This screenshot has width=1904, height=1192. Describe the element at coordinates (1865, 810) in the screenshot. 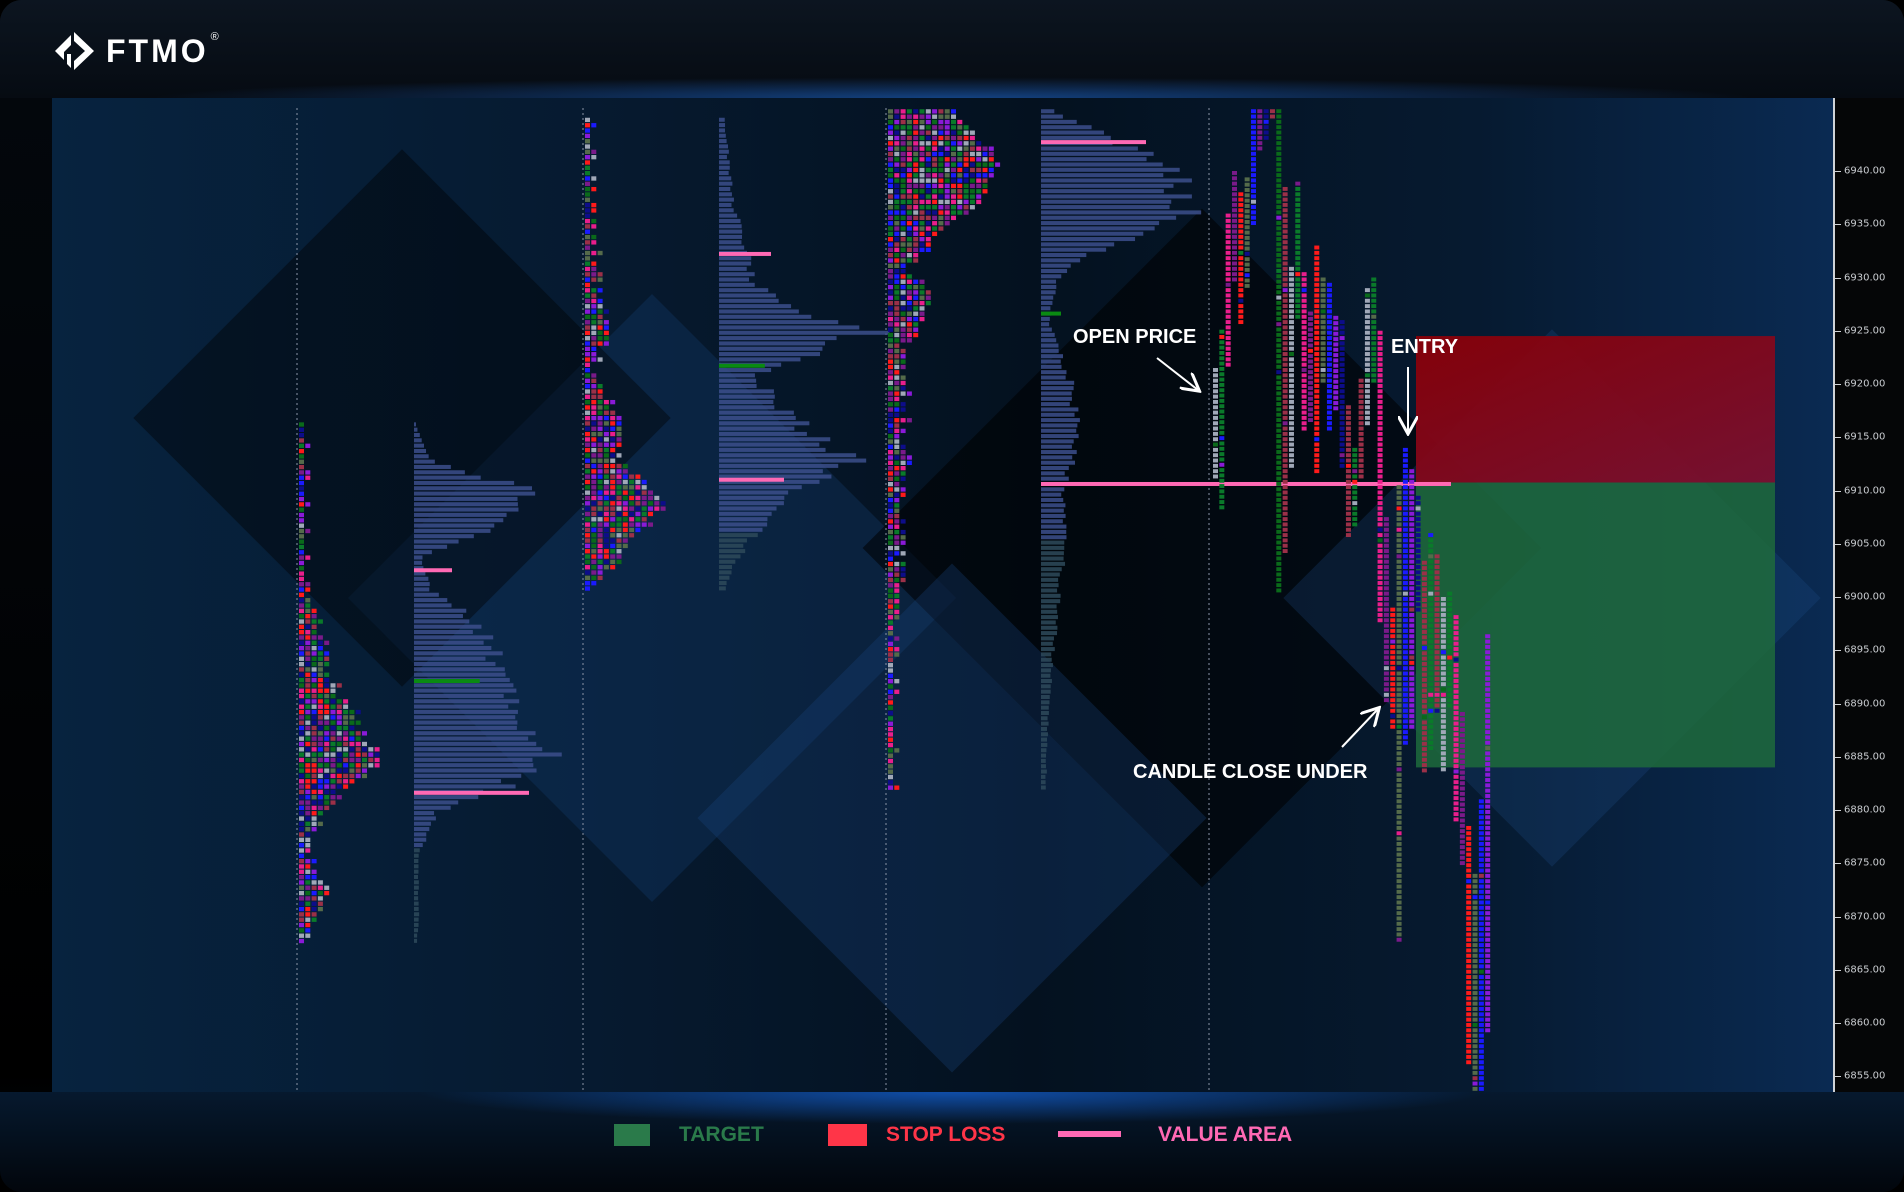

I see `axis-tick-label: 6880.00` at that location.